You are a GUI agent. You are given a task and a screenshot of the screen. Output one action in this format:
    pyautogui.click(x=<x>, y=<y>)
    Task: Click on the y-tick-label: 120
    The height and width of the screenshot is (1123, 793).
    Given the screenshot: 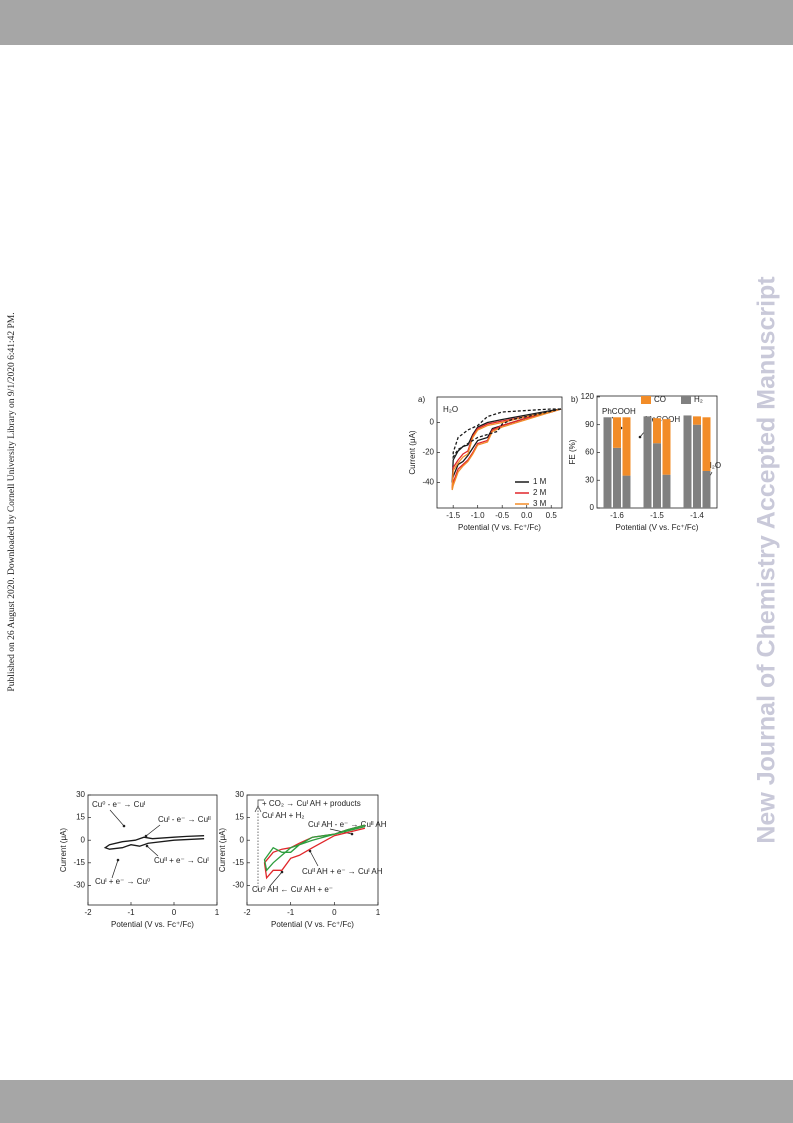 What is the action you would take?
    pyautogui.click(x=588, y=396)
    